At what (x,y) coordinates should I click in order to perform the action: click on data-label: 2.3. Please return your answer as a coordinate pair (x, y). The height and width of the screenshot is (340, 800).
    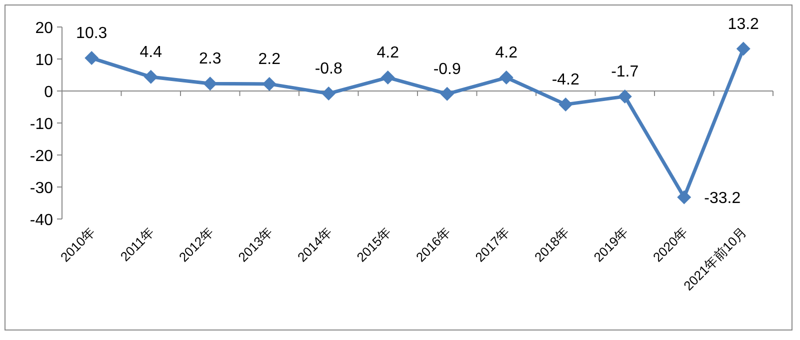
    Looking at the image, I should click on (210, 59).